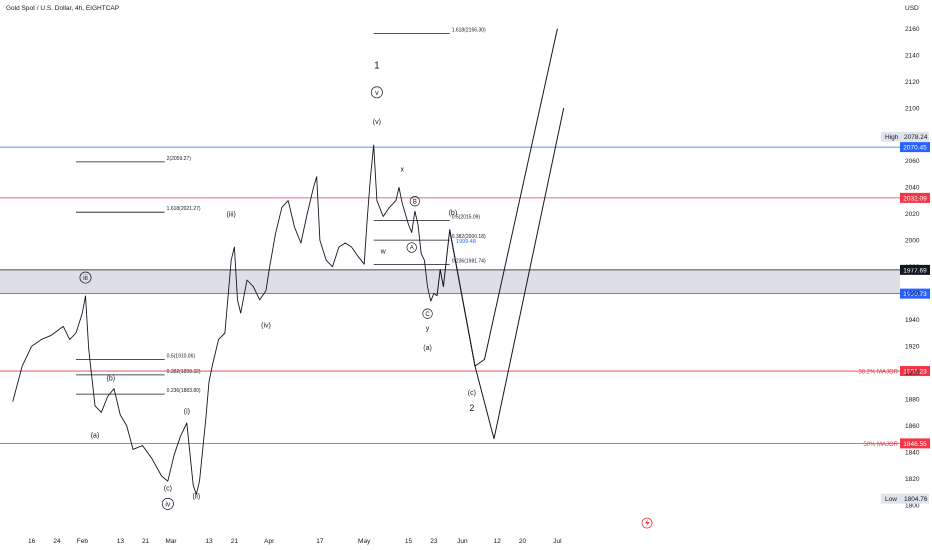  What do you see at coordinates (184, 209) in the screenshot?
I see `fib-label: 1.618(2021.27)` at bounding box center [184, 209].